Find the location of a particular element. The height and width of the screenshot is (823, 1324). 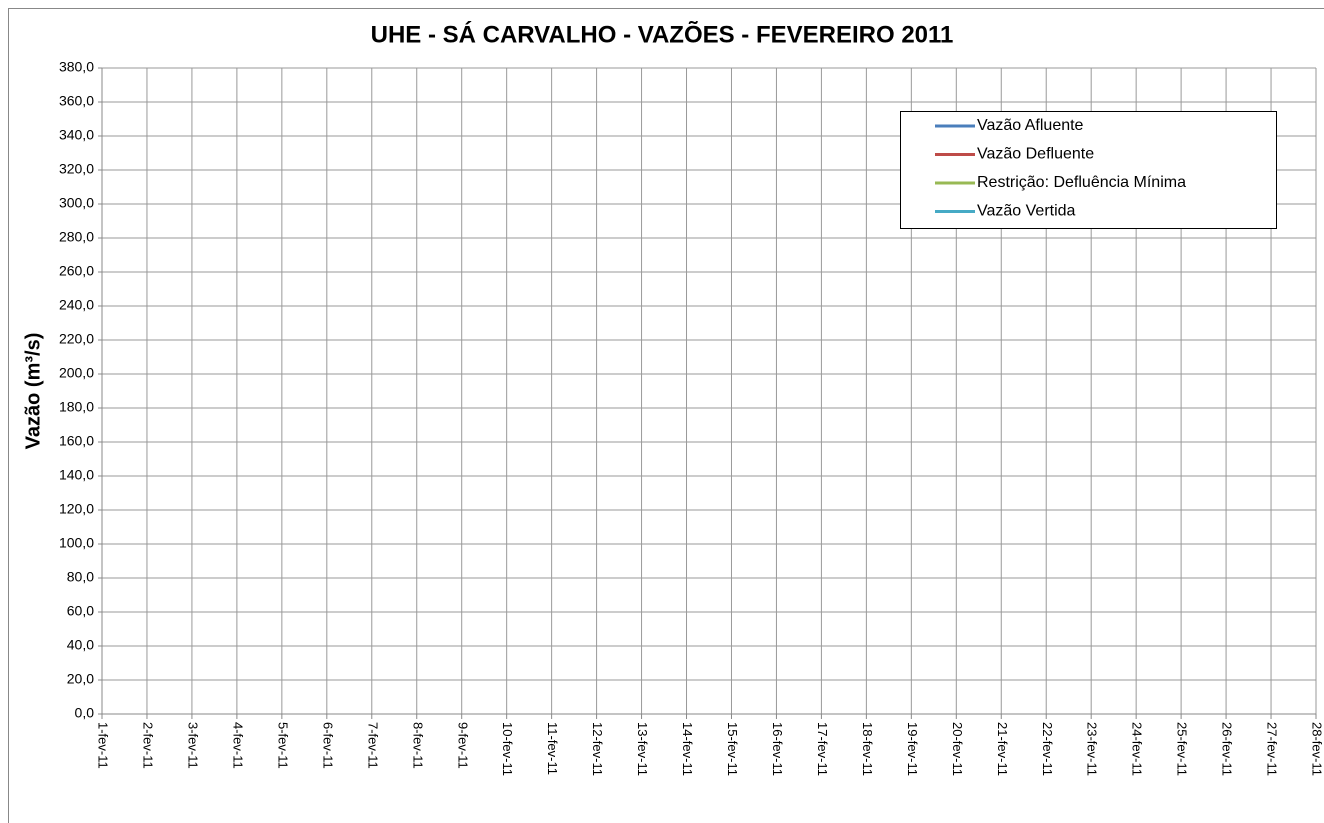

y-tick-label: 280,0 is located at coordinates (76, 237).